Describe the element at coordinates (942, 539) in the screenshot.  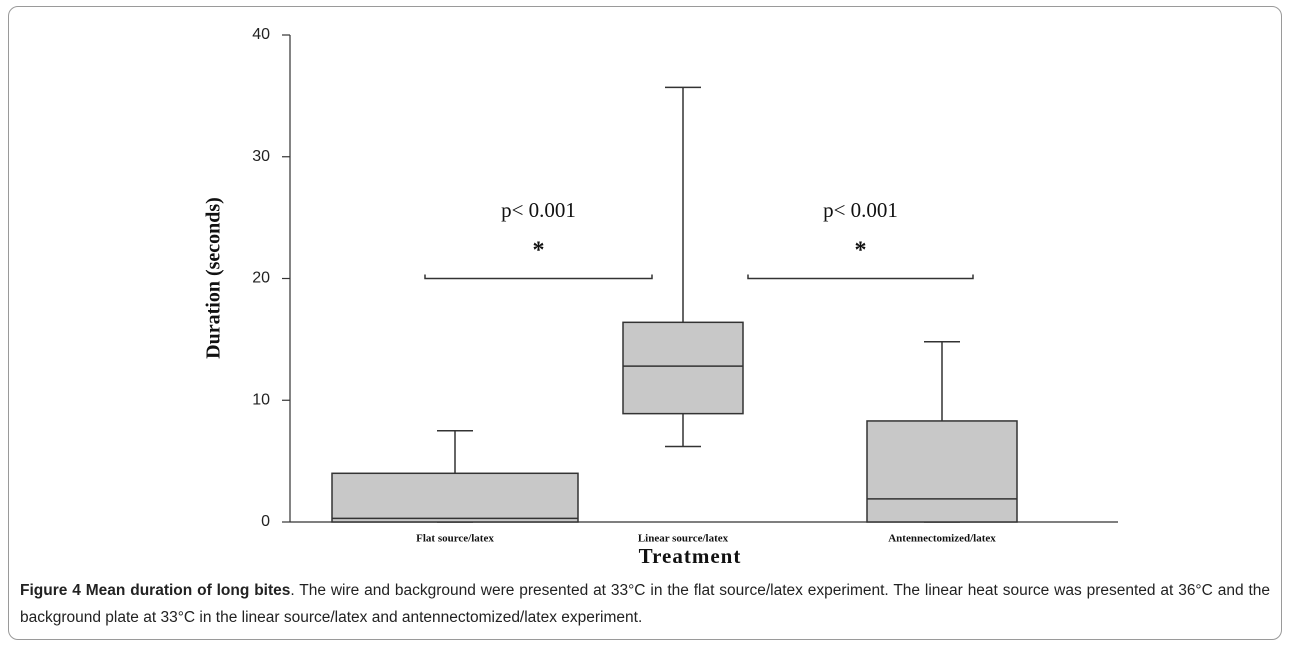
I see `x-tick-label: Antennectomized/latex` at that location.